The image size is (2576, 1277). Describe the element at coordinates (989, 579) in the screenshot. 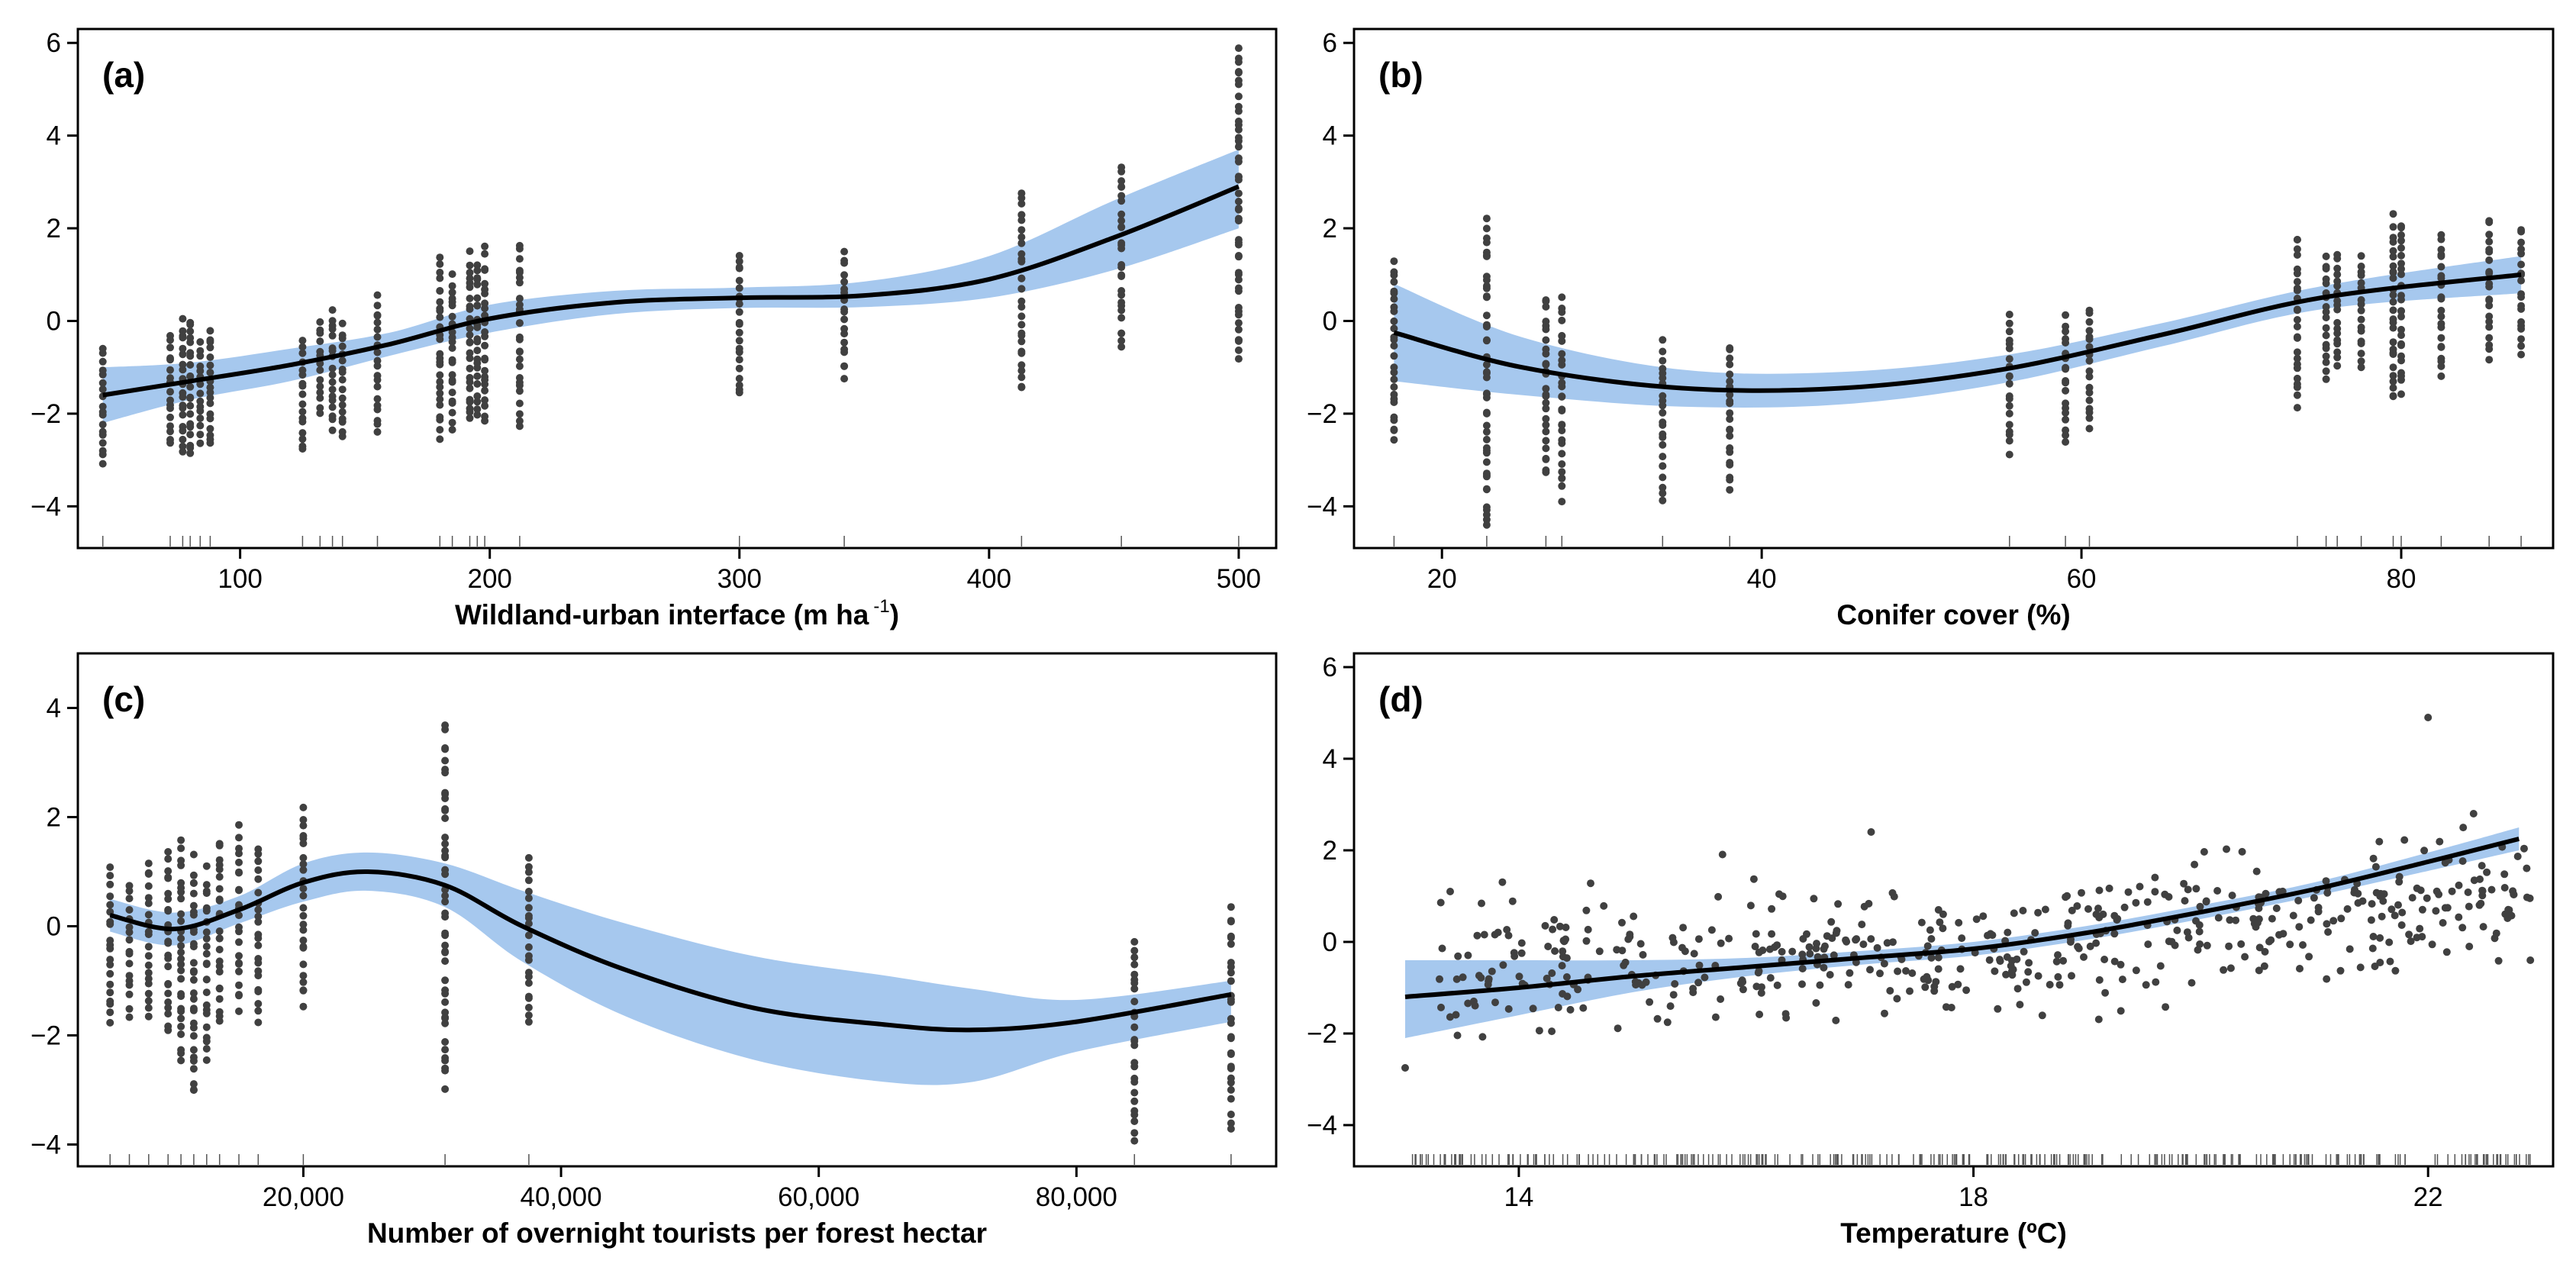

I see `x-tick-label: 400` at that location.